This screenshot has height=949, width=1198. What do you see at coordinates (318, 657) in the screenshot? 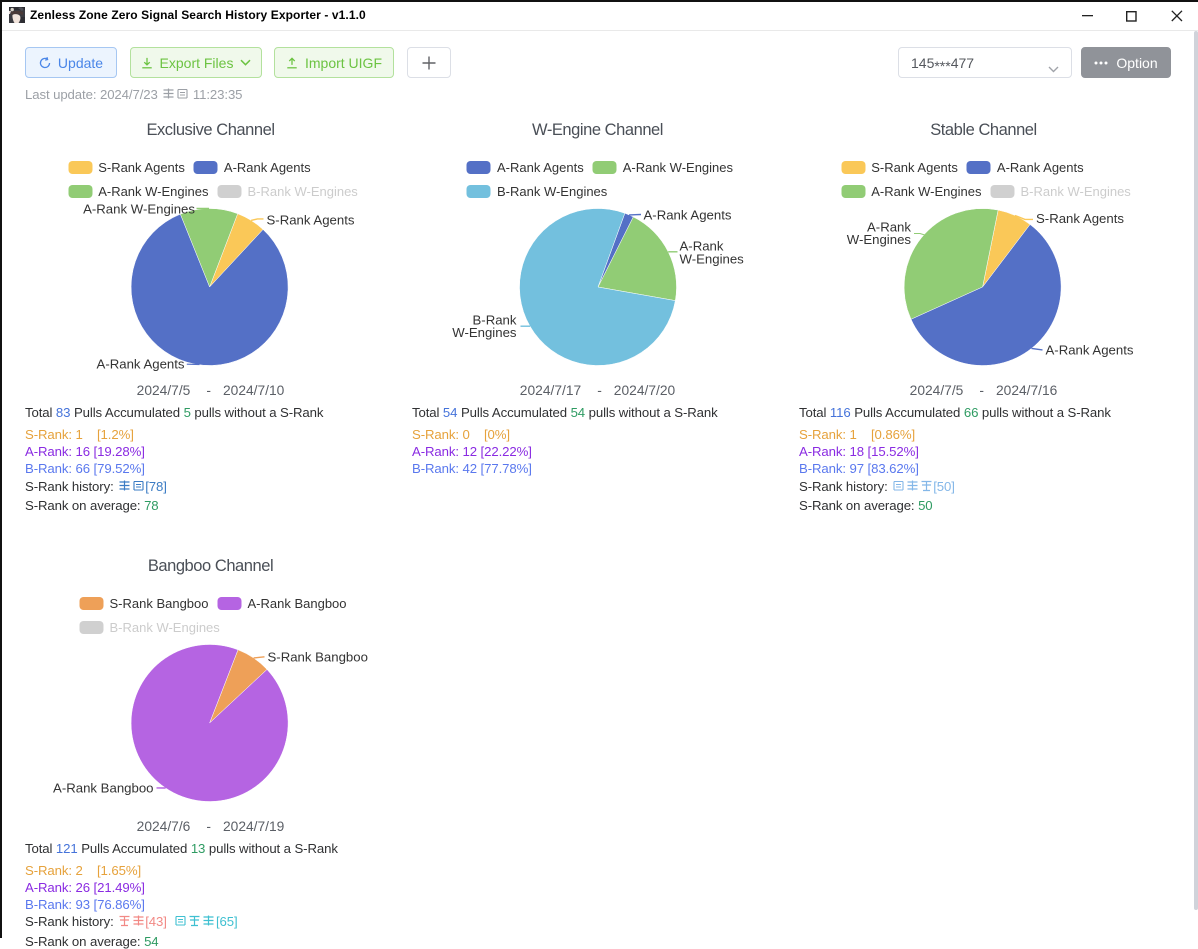
I see `svg-text: S-Rank Bangboo` at bounding box center [318, 657].